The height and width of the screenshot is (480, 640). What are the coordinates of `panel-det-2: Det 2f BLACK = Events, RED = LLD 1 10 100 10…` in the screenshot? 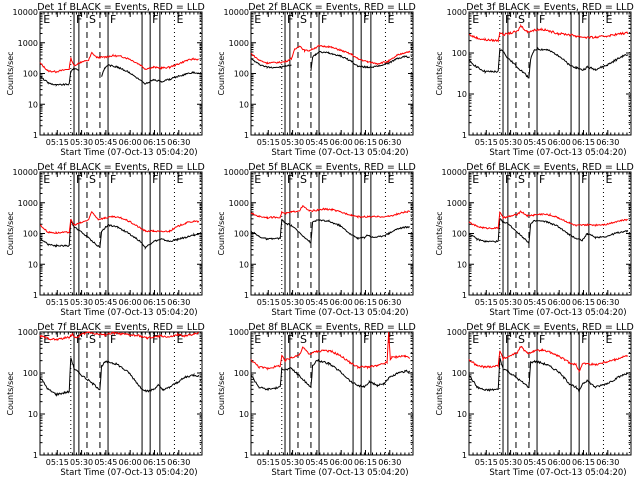 It's located at (316, 80).